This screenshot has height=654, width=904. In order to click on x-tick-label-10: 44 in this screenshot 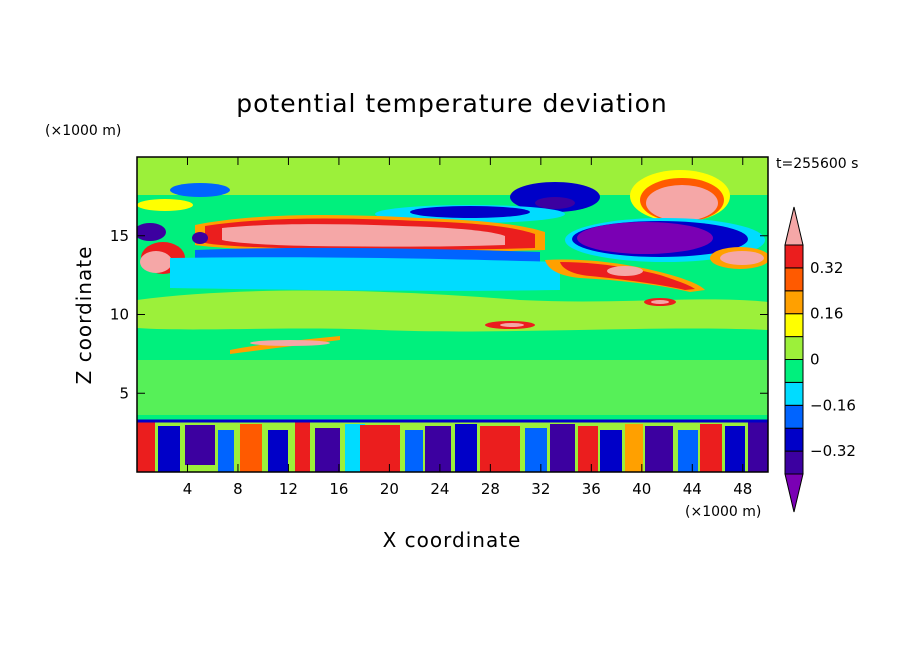, I will do `click(692, 489)`.